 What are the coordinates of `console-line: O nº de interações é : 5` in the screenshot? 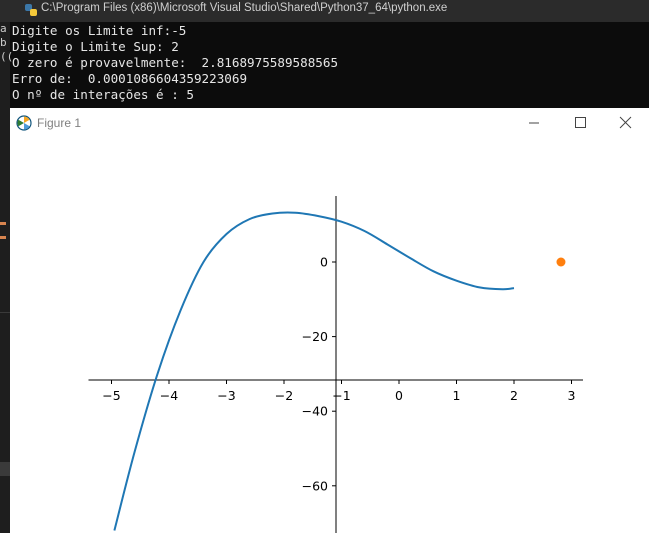 It's located at (103, 94).